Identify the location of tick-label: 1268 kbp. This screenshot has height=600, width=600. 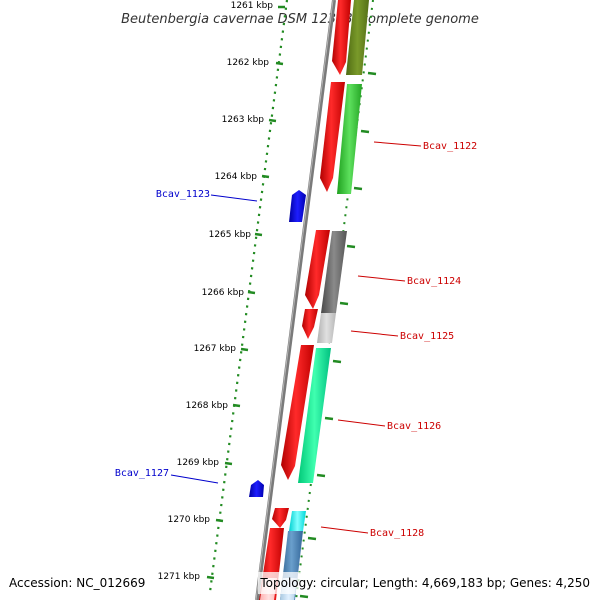
(207, 406).